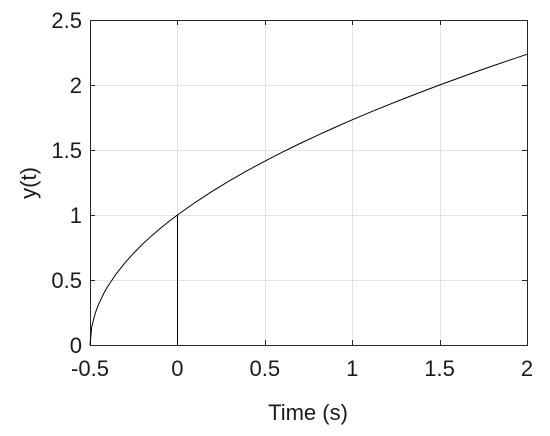 The width and height of the screenshot is (550, 436). I want to click on x-tick-label: 1, so click(352, 368).